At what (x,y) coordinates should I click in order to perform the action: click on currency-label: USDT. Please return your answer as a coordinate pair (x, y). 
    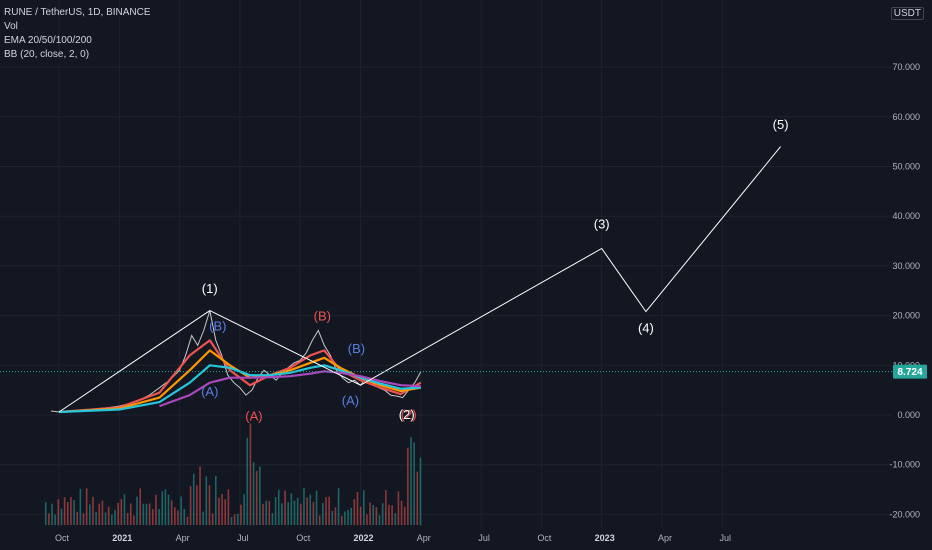
    Looking at the image, I should click on (907, 13).